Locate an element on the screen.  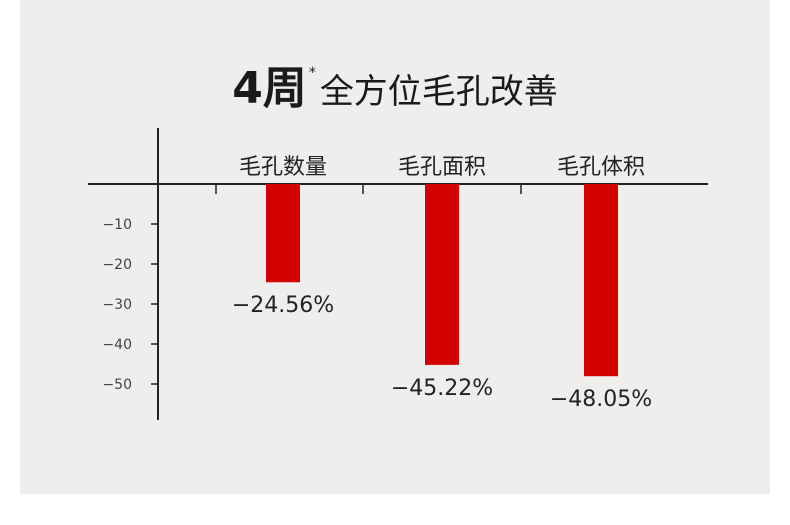
title-text: 全方位毛孔改善 is located at coordinates (438, 92).